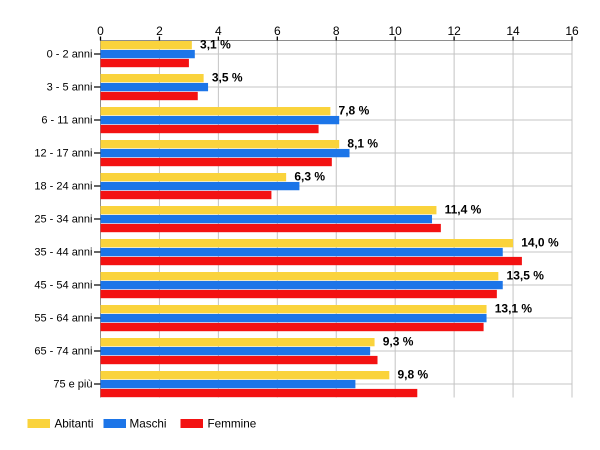 This screenshot has height=450, width=600. Describe the element at coordinates (66, 120) in the screenshot. I see `svg-text: 6 - 11 anni` at that location.